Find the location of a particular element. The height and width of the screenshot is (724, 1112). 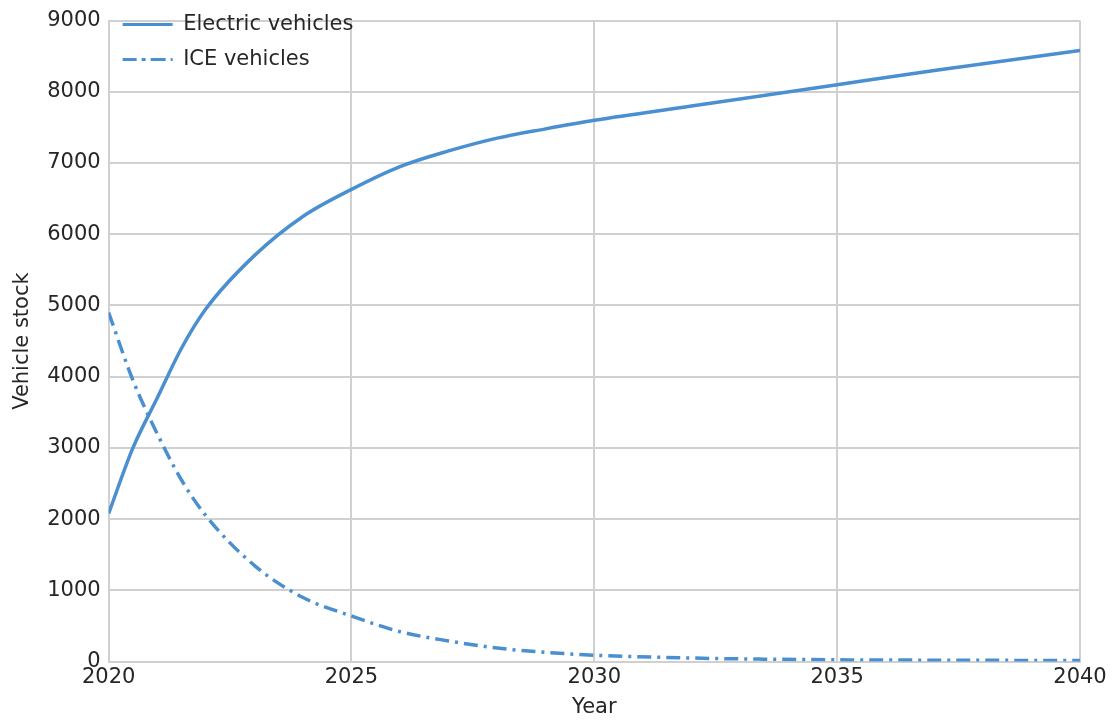

x-tick-label: 2025 is located at coordinates (351, 675).